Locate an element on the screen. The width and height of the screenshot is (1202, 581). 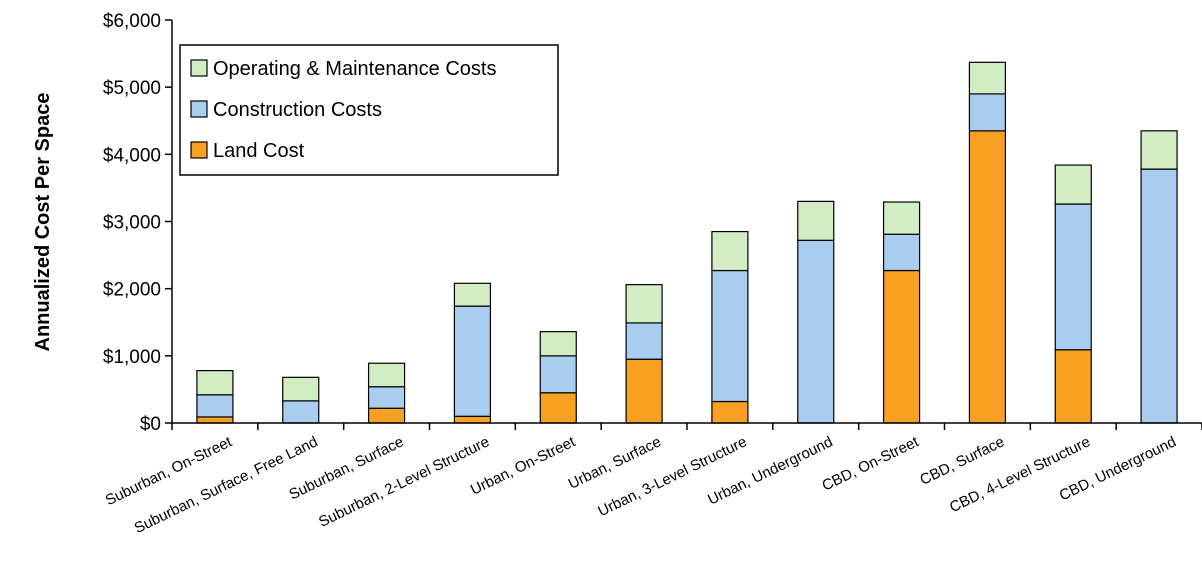
y-tick-label: $5,000 is located at coordinates (132, 88).